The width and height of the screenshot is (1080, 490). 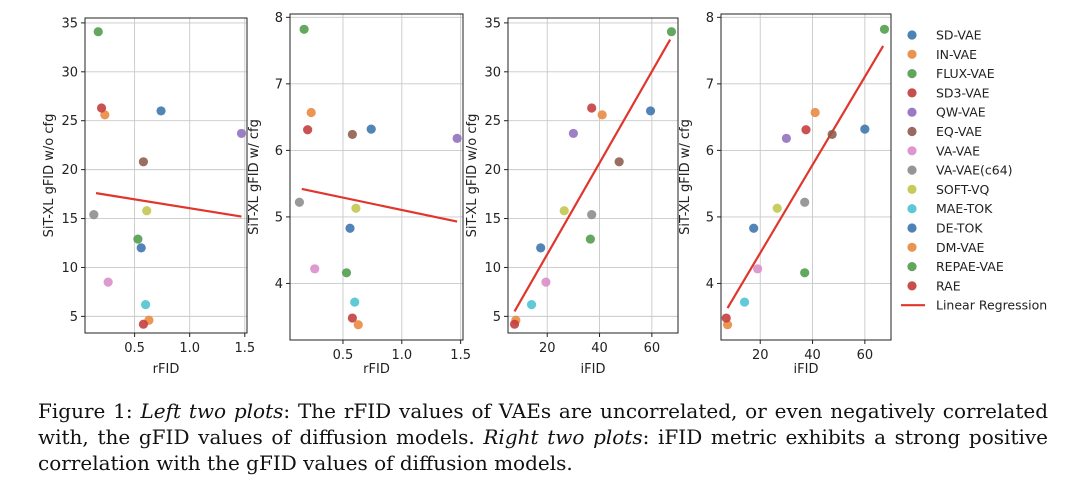 I want to click on legend-label: FLUX-VAE, so click(x=965, y=73).